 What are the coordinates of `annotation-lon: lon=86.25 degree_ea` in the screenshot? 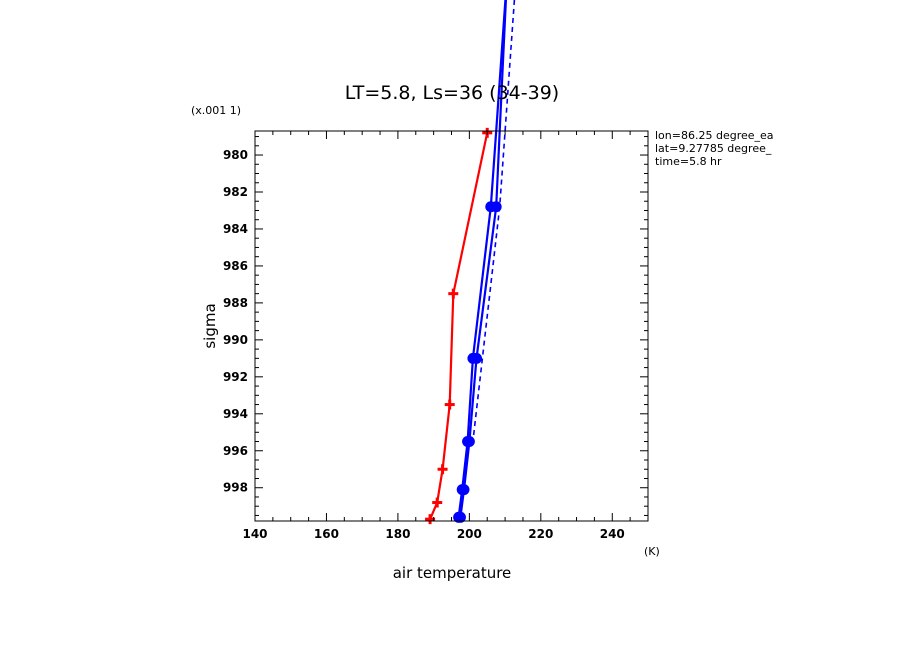 It's located at (714, 135).